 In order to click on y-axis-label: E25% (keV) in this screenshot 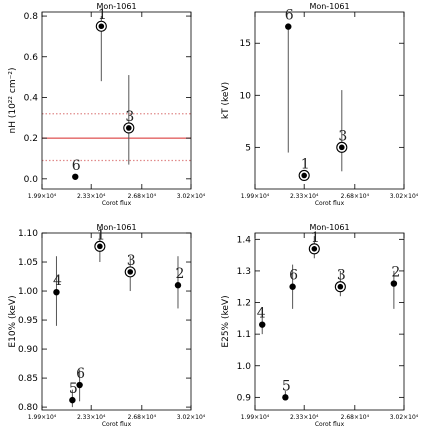, I will do `click(226, 321)`.